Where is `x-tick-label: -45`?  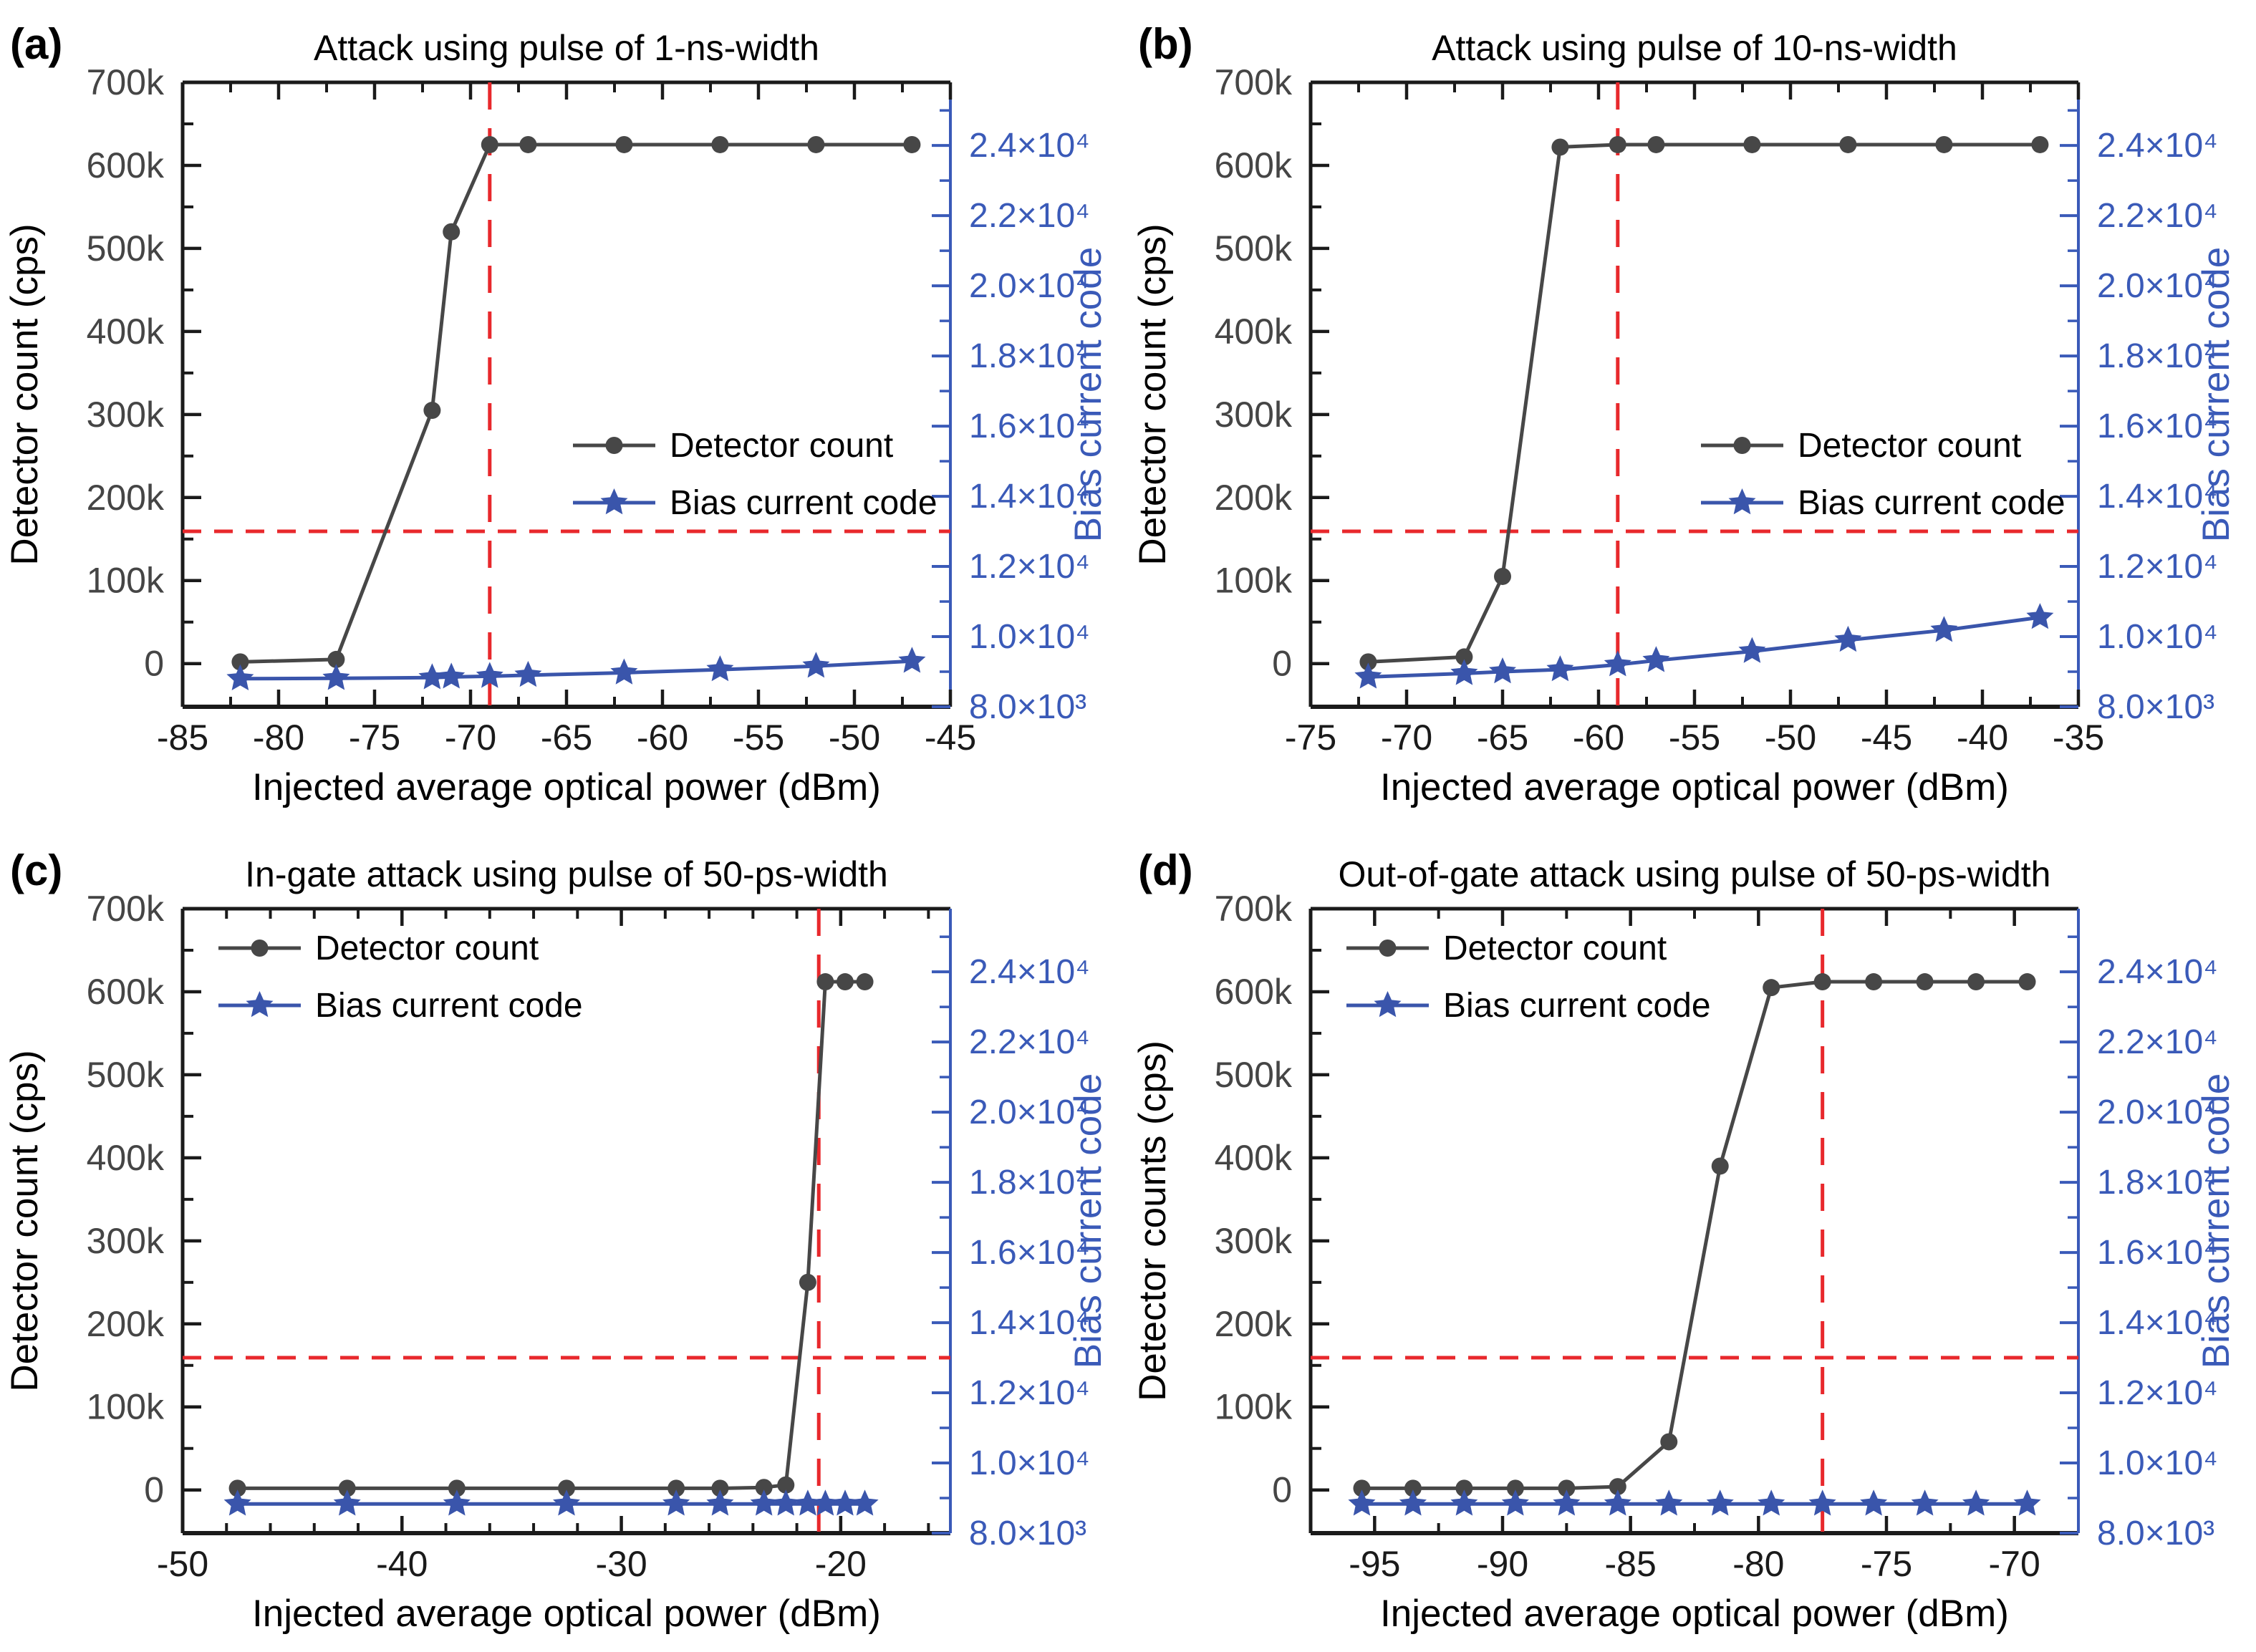
x-tick-label: -45 is located at coordinates (1886, 738).